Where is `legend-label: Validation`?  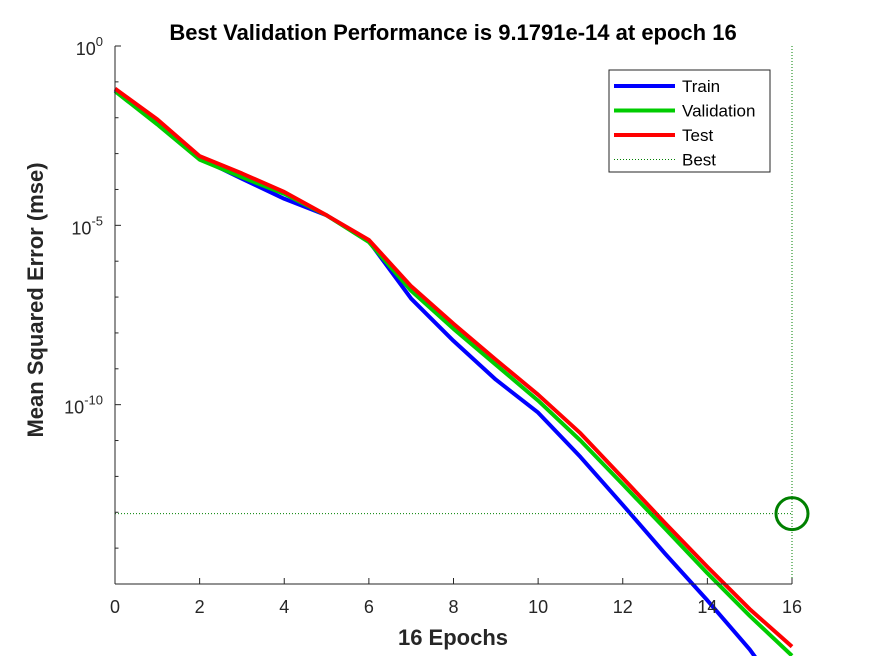 legend-label: Validation is located at coordinates (718, 111).